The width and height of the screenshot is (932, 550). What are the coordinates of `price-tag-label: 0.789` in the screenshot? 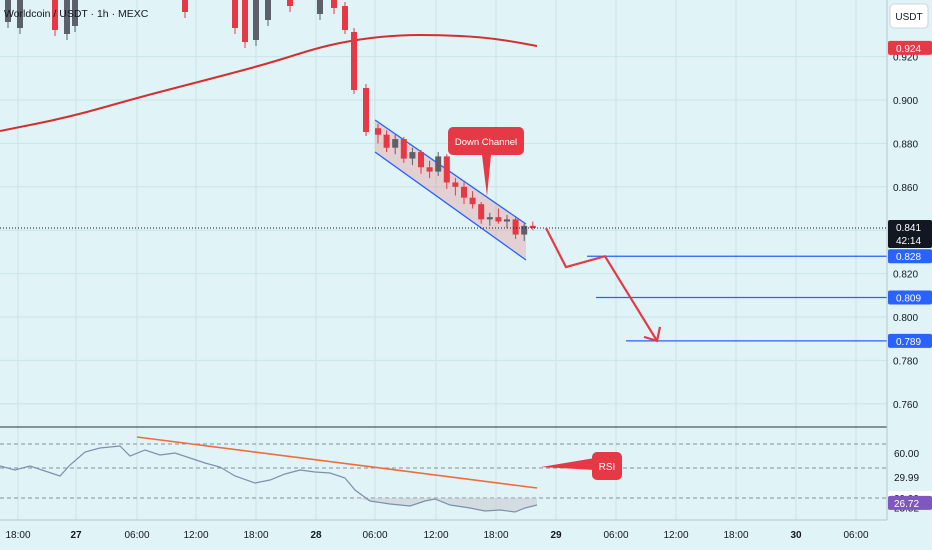 It's located at (908, 342).